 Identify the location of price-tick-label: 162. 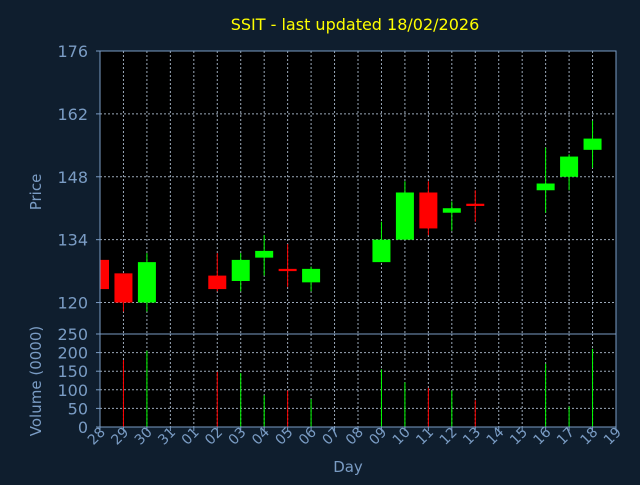
(72, 114).